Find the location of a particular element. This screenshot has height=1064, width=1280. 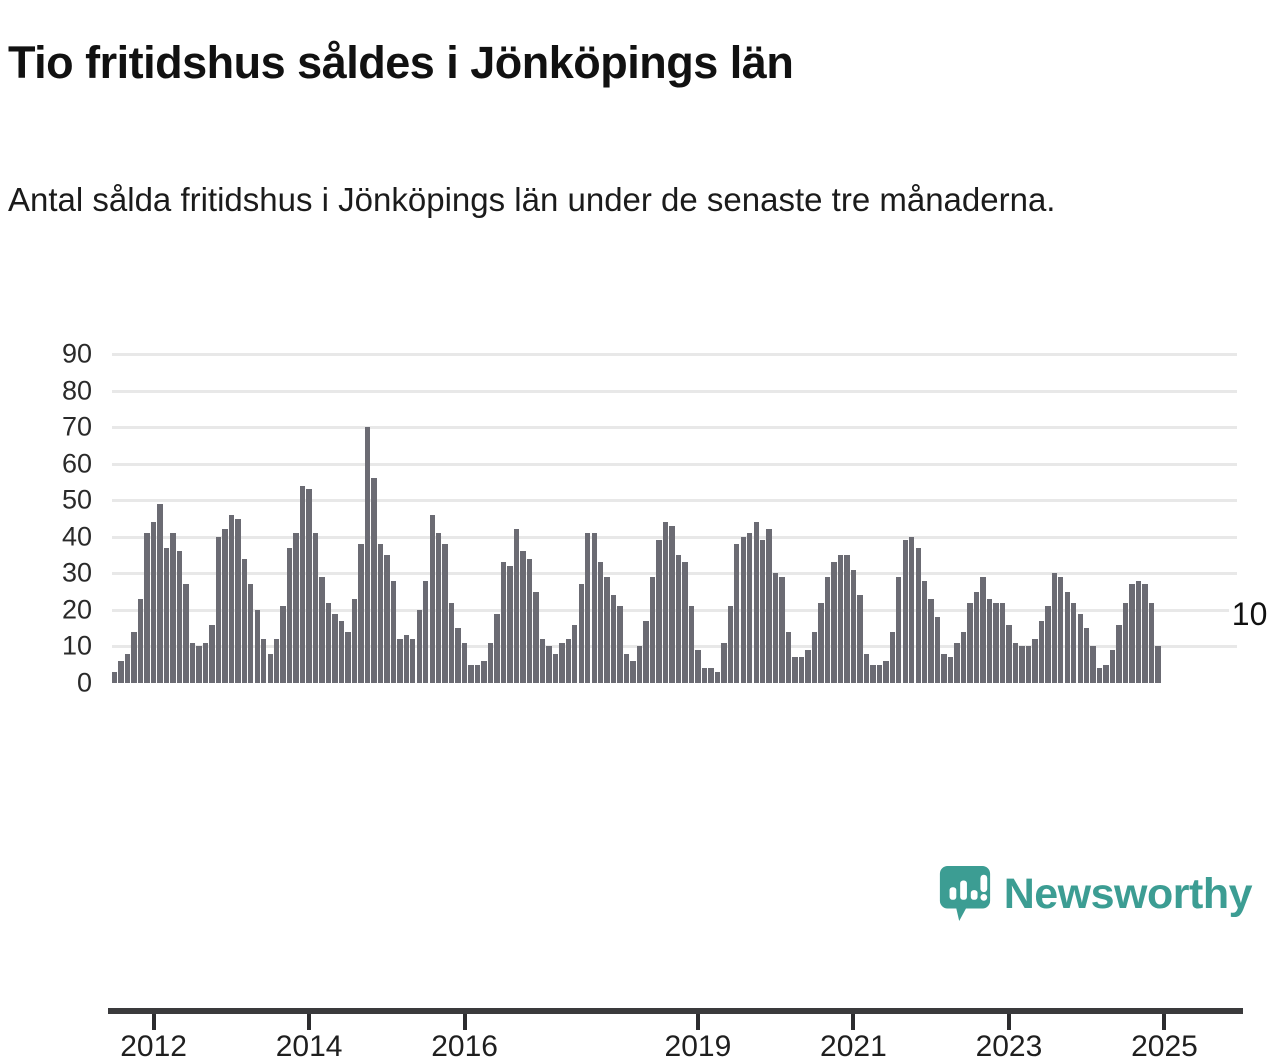

y-axis-tick-label: 10 is located at coordinates (76, 645).